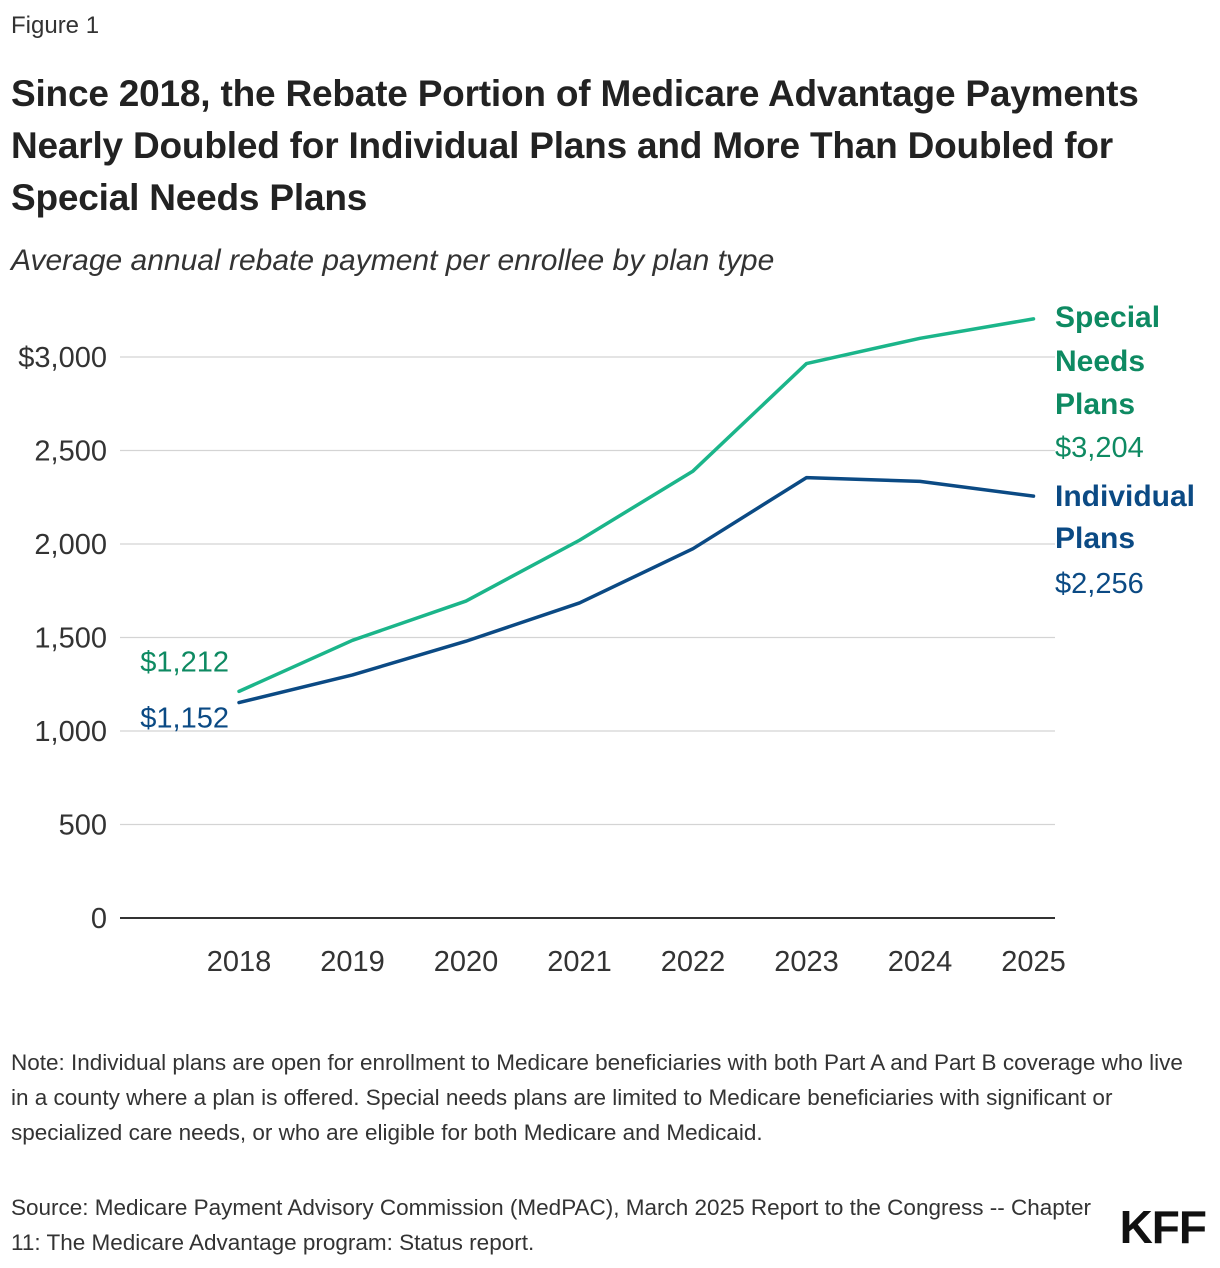 The height and width of the screenshot is (1268, 1220). Describe the element at coordinates (55, 25) in the screenshot. I see `figure-label: Figure 1` at that location.